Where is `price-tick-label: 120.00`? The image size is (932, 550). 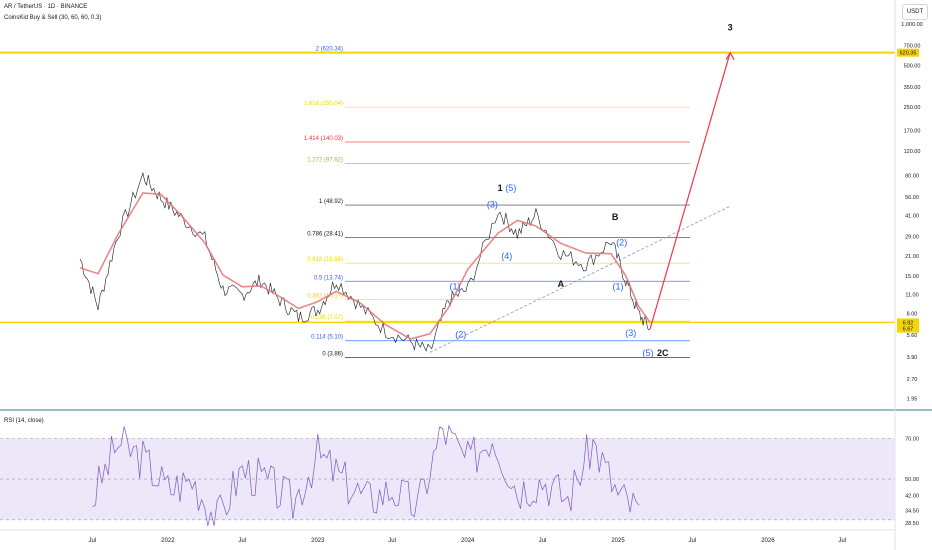 price-tick-label: 120.00 is located at coordinates (912, 152).